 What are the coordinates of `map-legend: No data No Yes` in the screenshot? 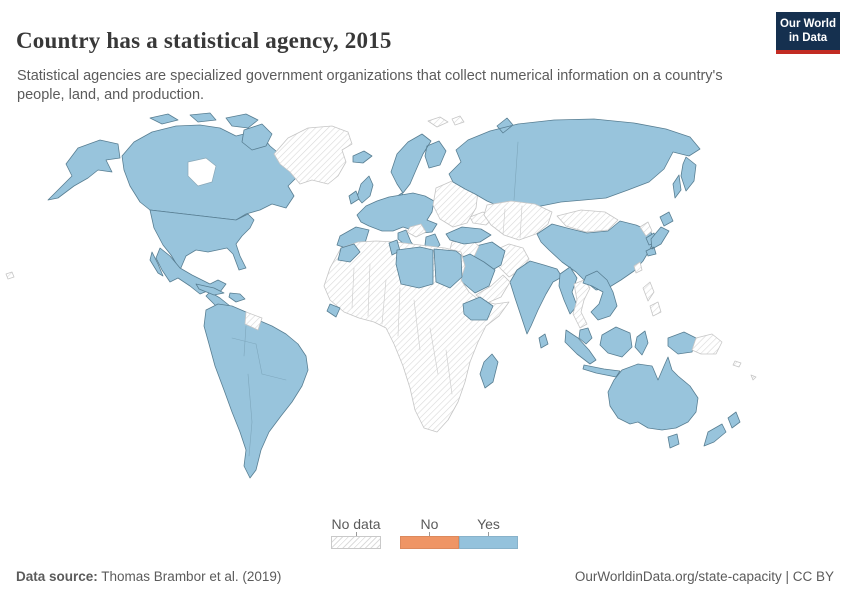 It's located at (424, 532).